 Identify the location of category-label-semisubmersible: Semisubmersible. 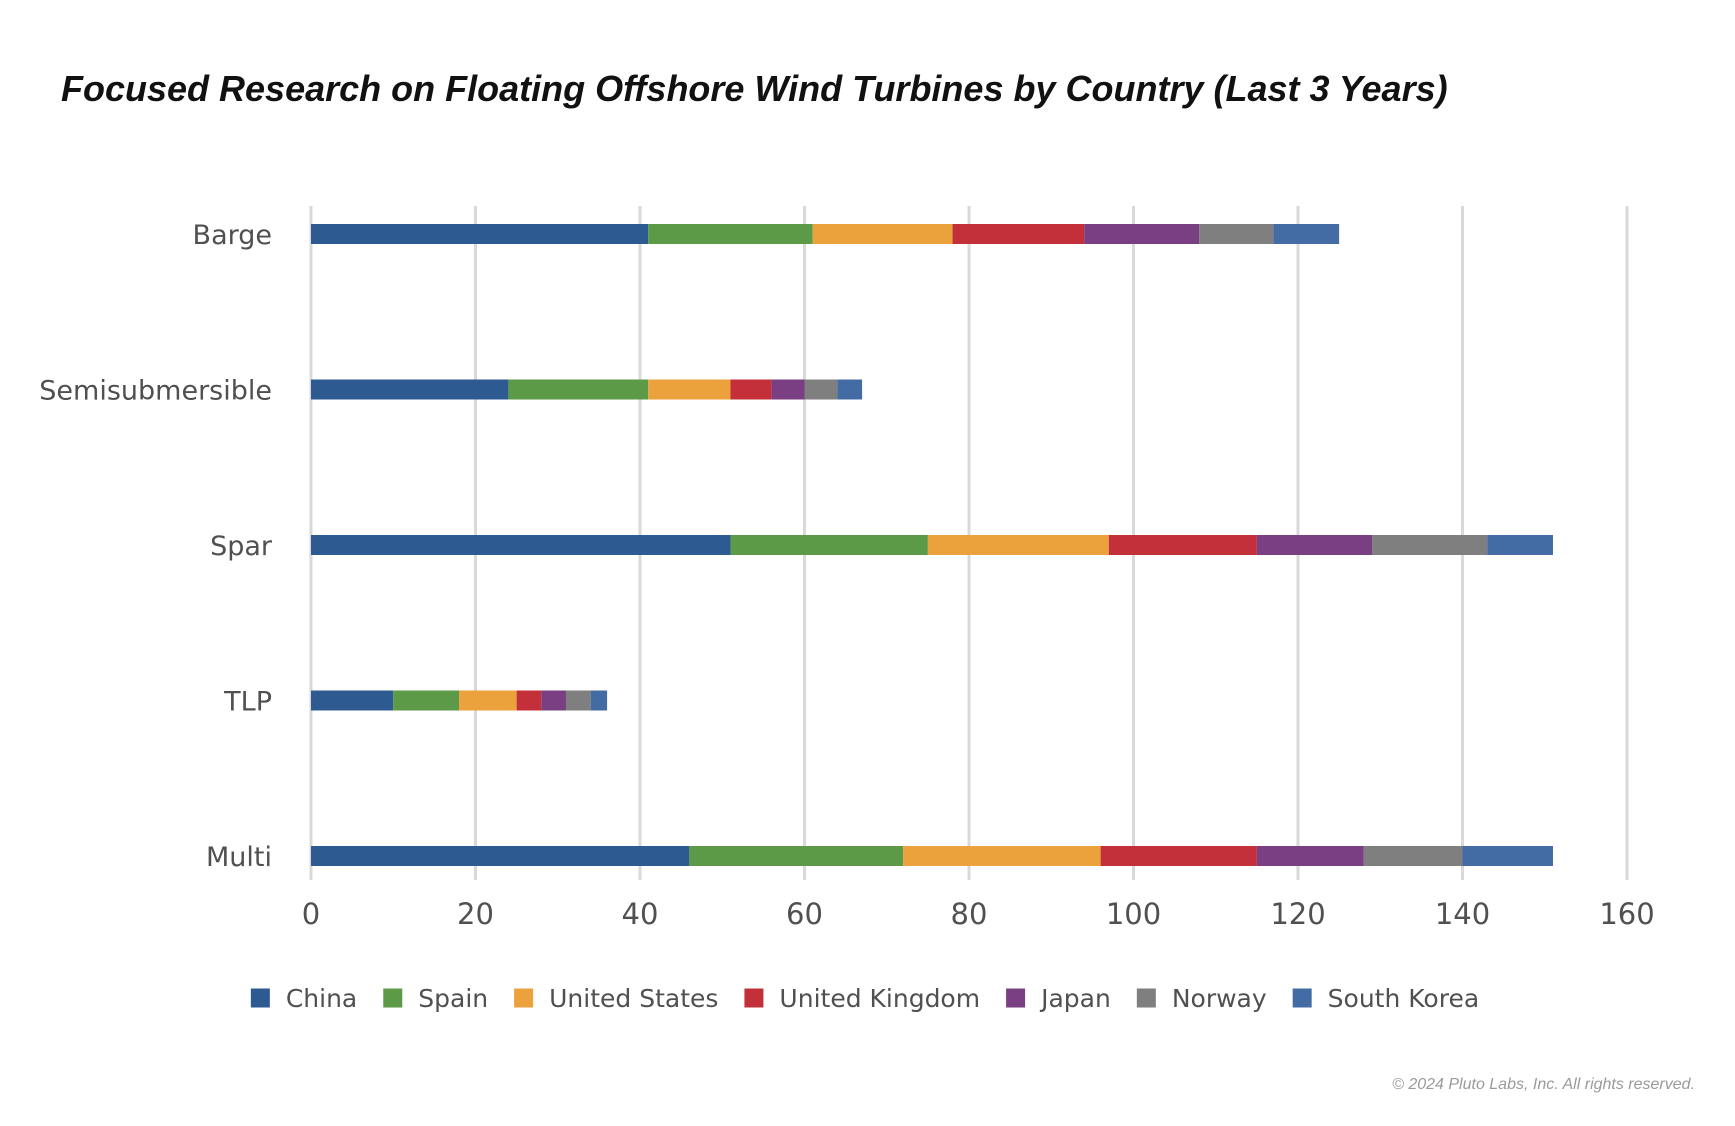
(155, 391).